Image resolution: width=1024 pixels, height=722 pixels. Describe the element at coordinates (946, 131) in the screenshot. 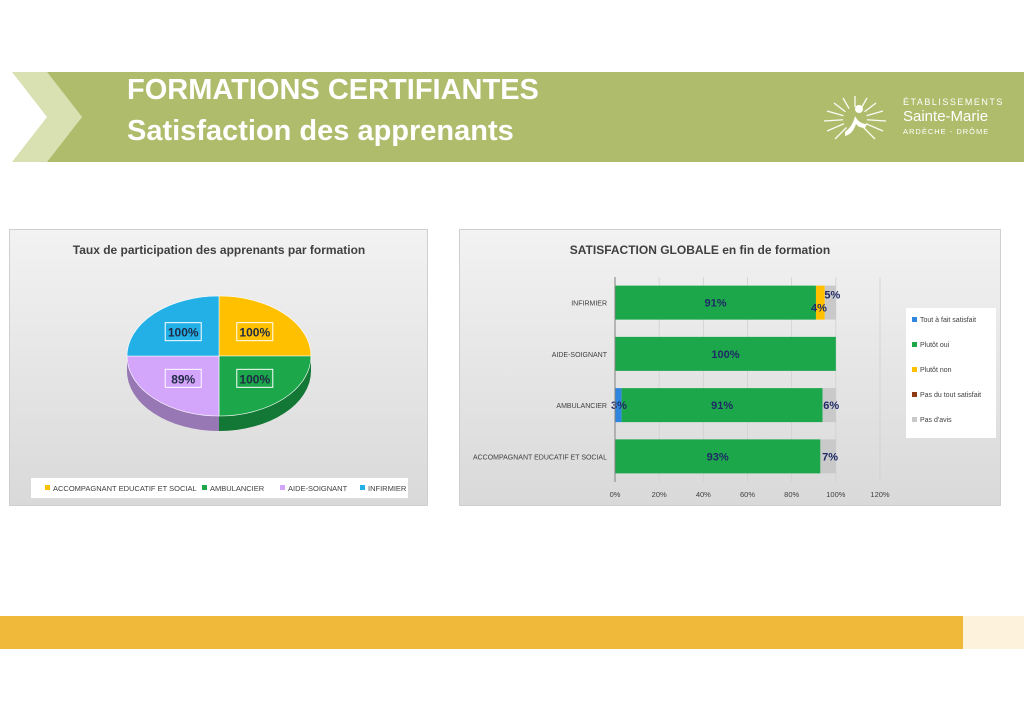

I see `logo-text-line3: ARDÈCHE - DRÔME` at that location.